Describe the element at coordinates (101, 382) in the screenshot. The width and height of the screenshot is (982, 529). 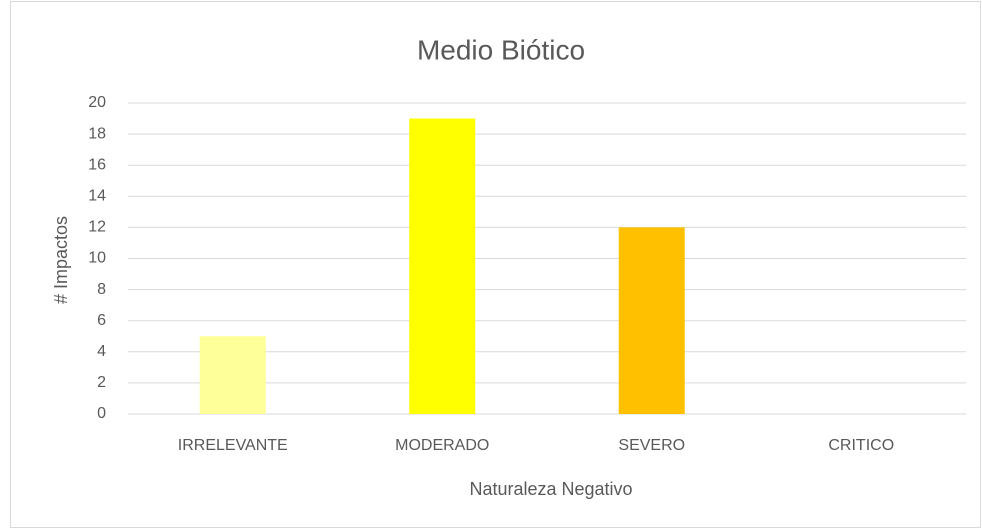
I see `y-tick-label: 2` at that location.